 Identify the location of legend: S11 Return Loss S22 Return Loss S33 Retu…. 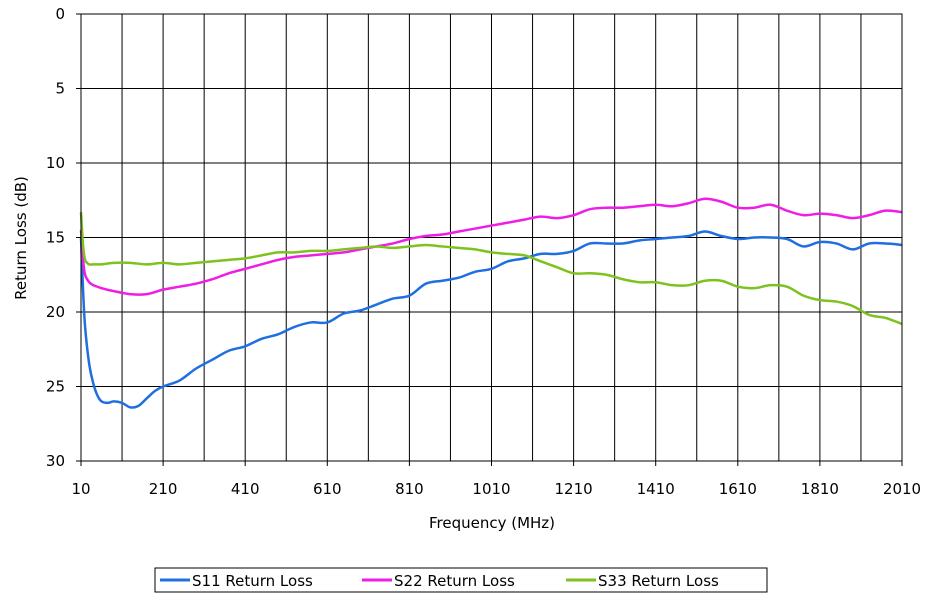
(461, 580).